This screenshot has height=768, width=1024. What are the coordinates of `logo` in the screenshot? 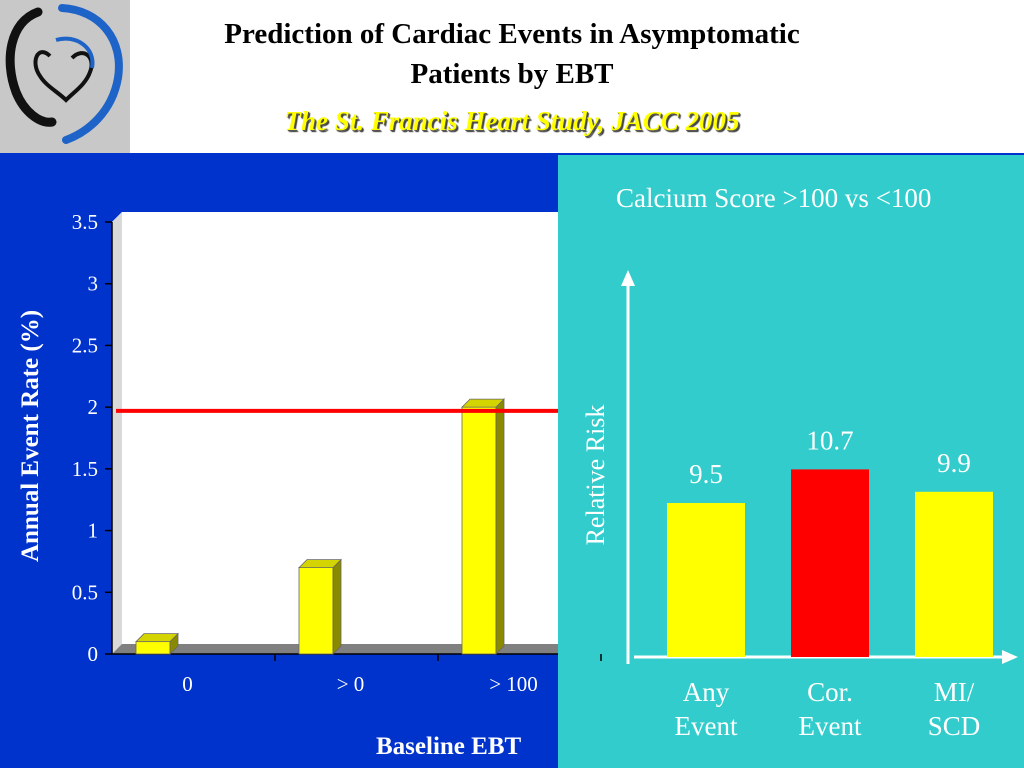 It's located at (65, 76).